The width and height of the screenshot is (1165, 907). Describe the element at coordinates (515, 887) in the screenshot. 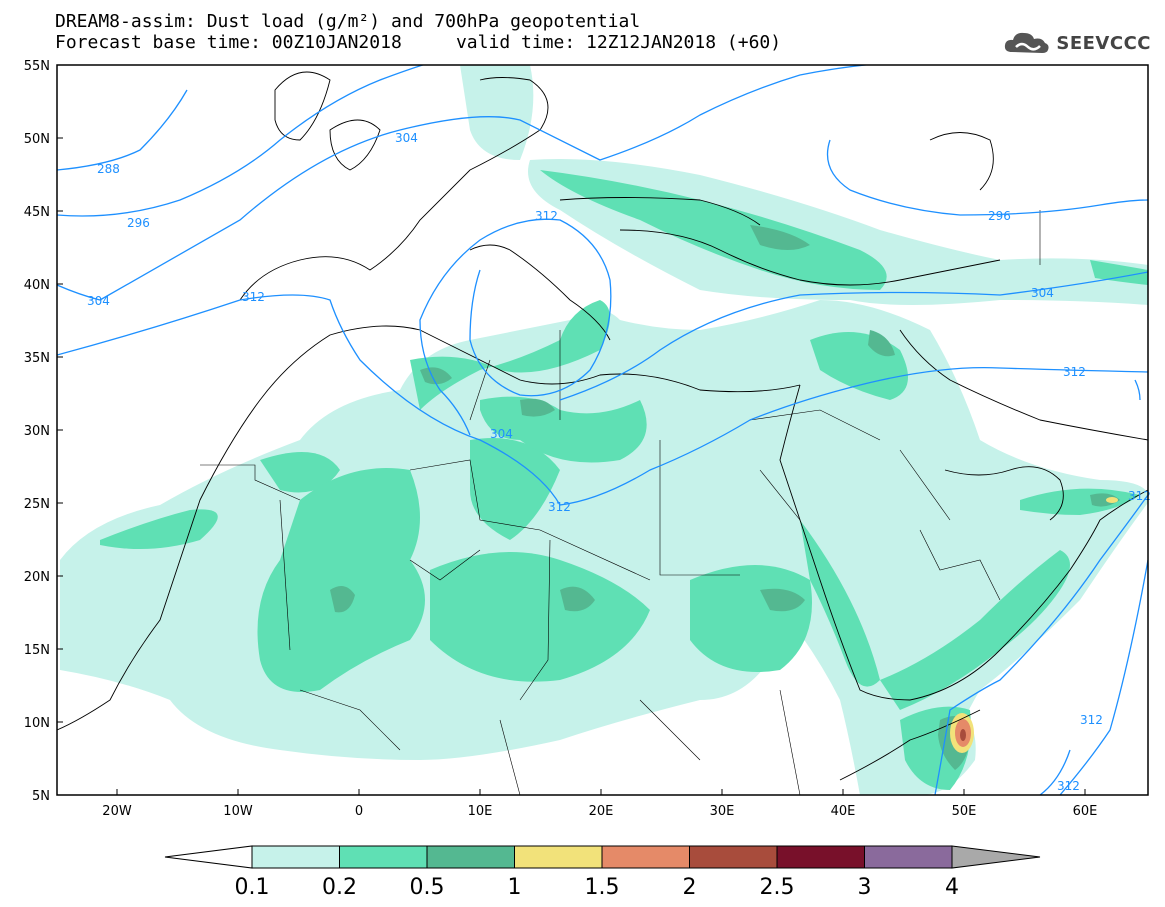

I see `colorbar-label: 1` at that location.